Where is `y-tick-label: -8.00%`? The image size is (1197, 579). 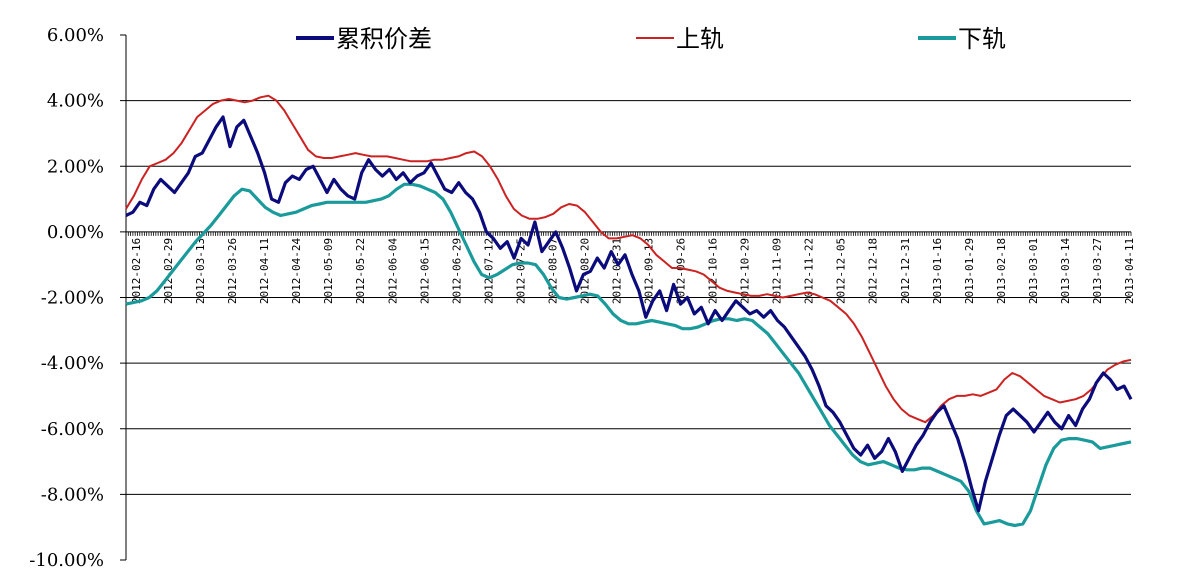
y-tick-label: -8.00% is located at coordinates (72, 494).